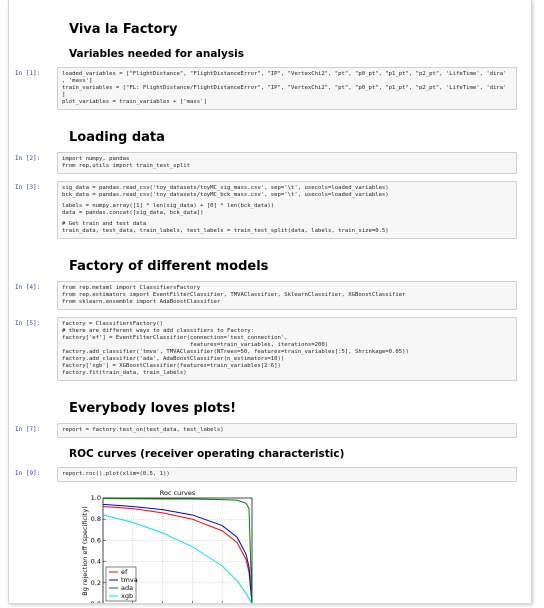 This screenshot has width=544, height=608. Describe the element at coordinates (169, 266) in the screenshot. I see `heading: Factory of different models` at that location.